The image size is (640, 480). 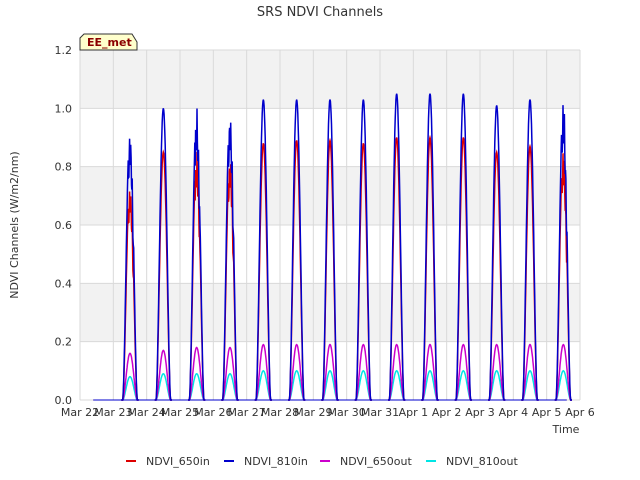 I want to click on x-tick-label: Mar 26, so click(x=213, y=412).